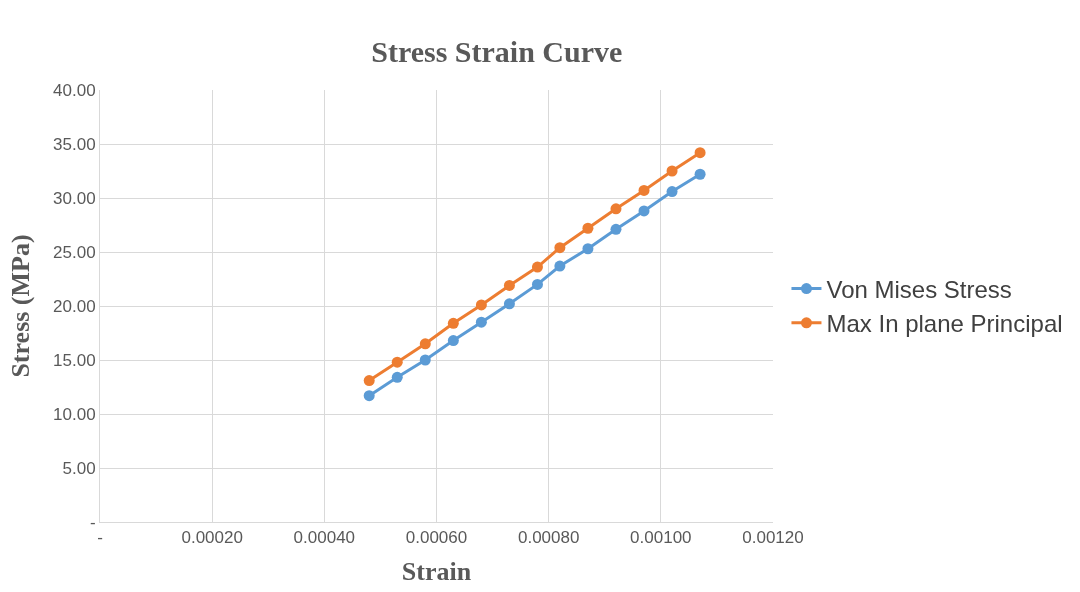  What do you see at coordinates (324, 538) in the screenshot?
I see `x-tick-label: 0.00040` at bounding box center [324, 538].